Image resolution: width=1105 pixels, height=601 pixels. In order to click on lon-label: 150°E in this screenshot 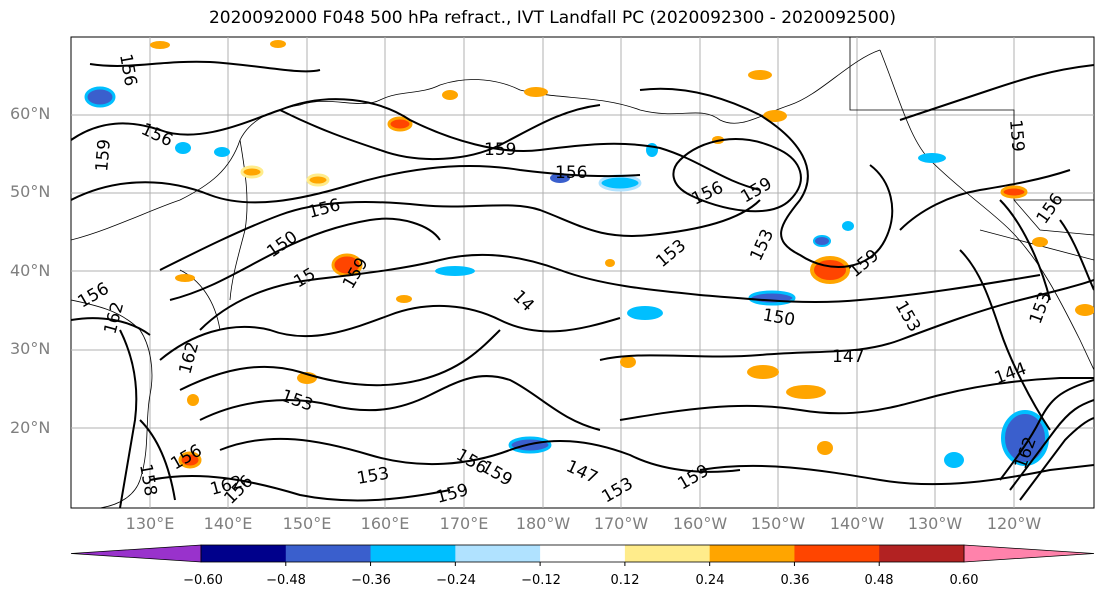, I will do `click(307, 523)`.